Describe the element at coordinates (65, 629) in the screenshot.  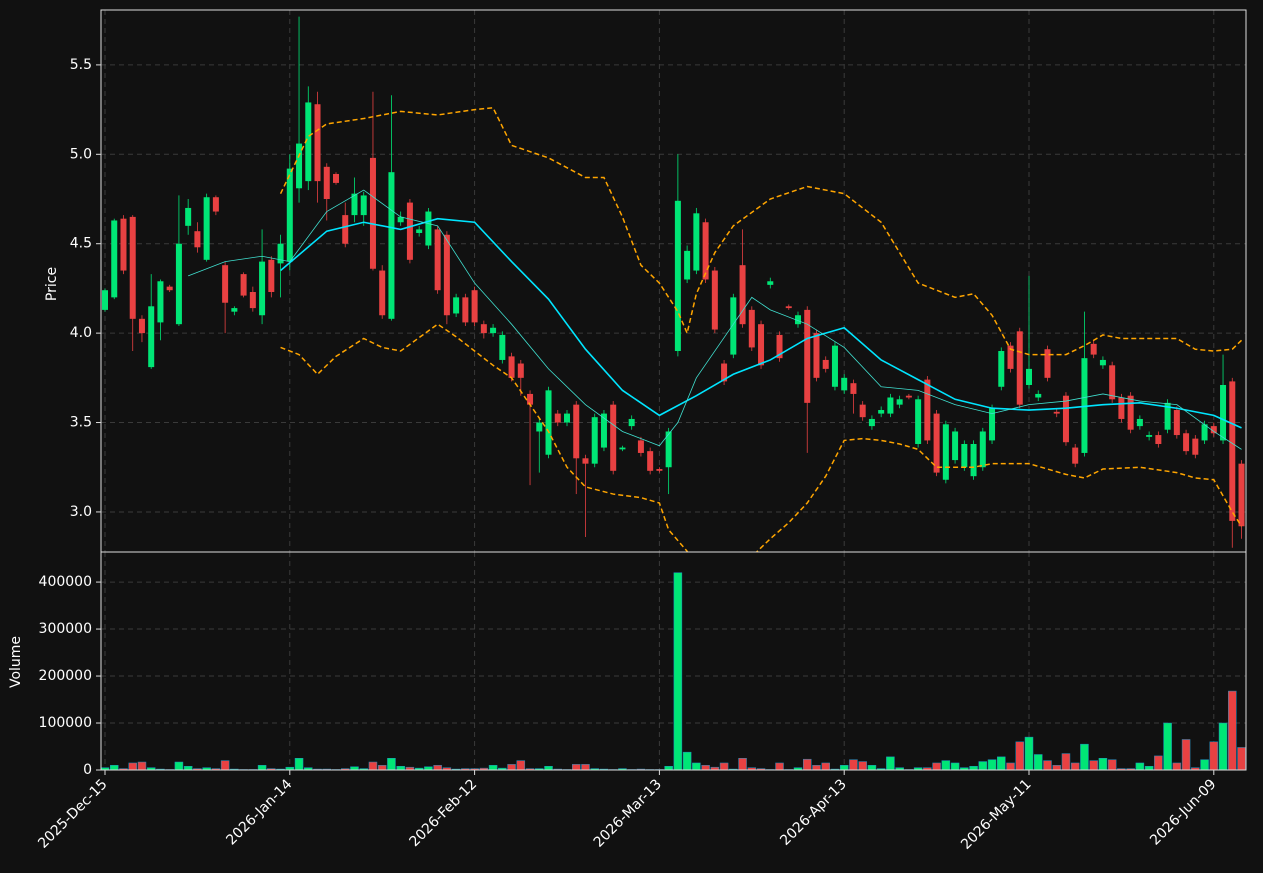
I see `y-tick-label: 300000` at that location.